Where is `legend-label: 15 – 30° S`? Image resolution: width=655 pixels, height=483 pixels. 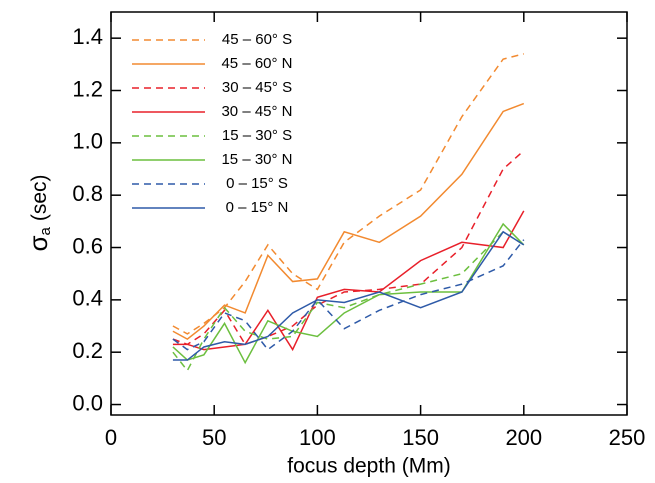
legend-label: 15 – 30° S is located at coordinates (257, 135).